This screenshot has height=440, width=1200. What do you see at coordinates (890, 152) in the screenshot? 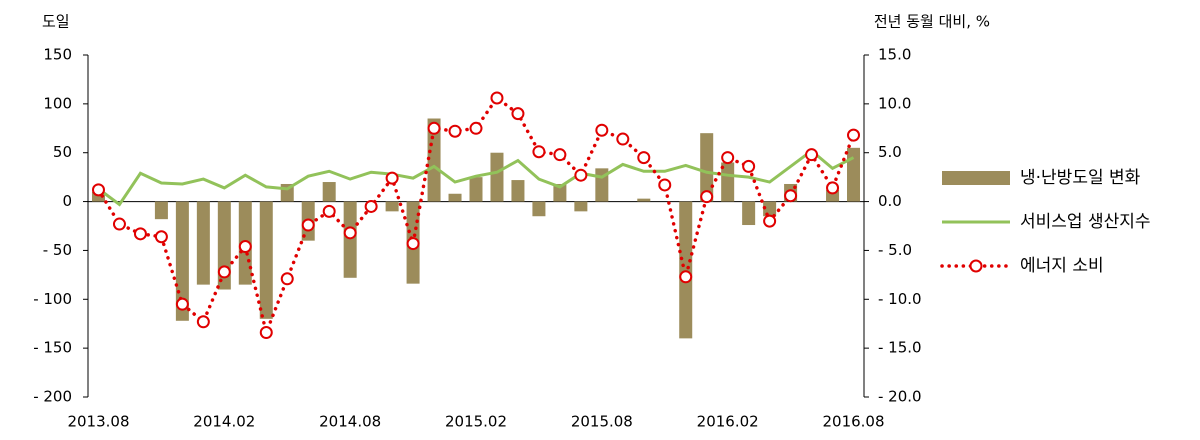
I see `y2-tick-label: 5.0` at bounding box center [890, 152].